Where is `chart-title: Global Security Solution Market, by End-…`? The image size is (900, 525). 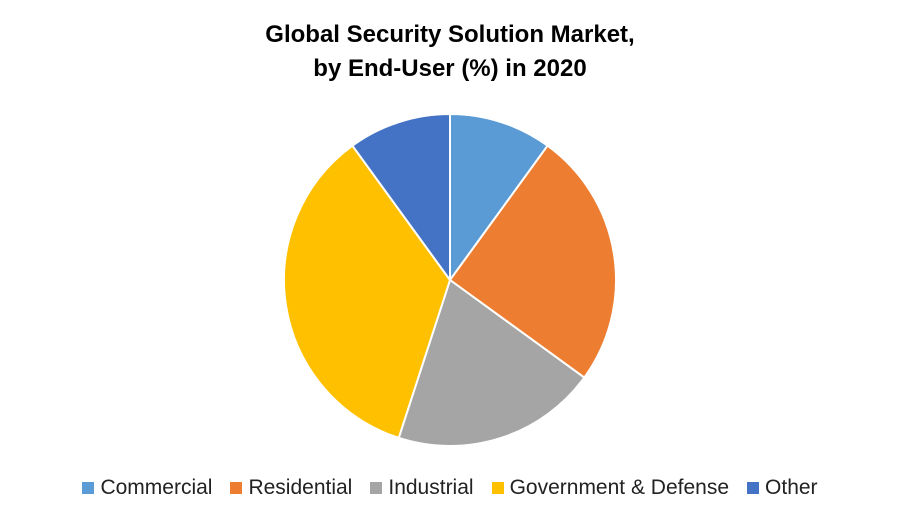
chart-title: Global Security Solution Market, by End-… is located at coordinates (450, 52).